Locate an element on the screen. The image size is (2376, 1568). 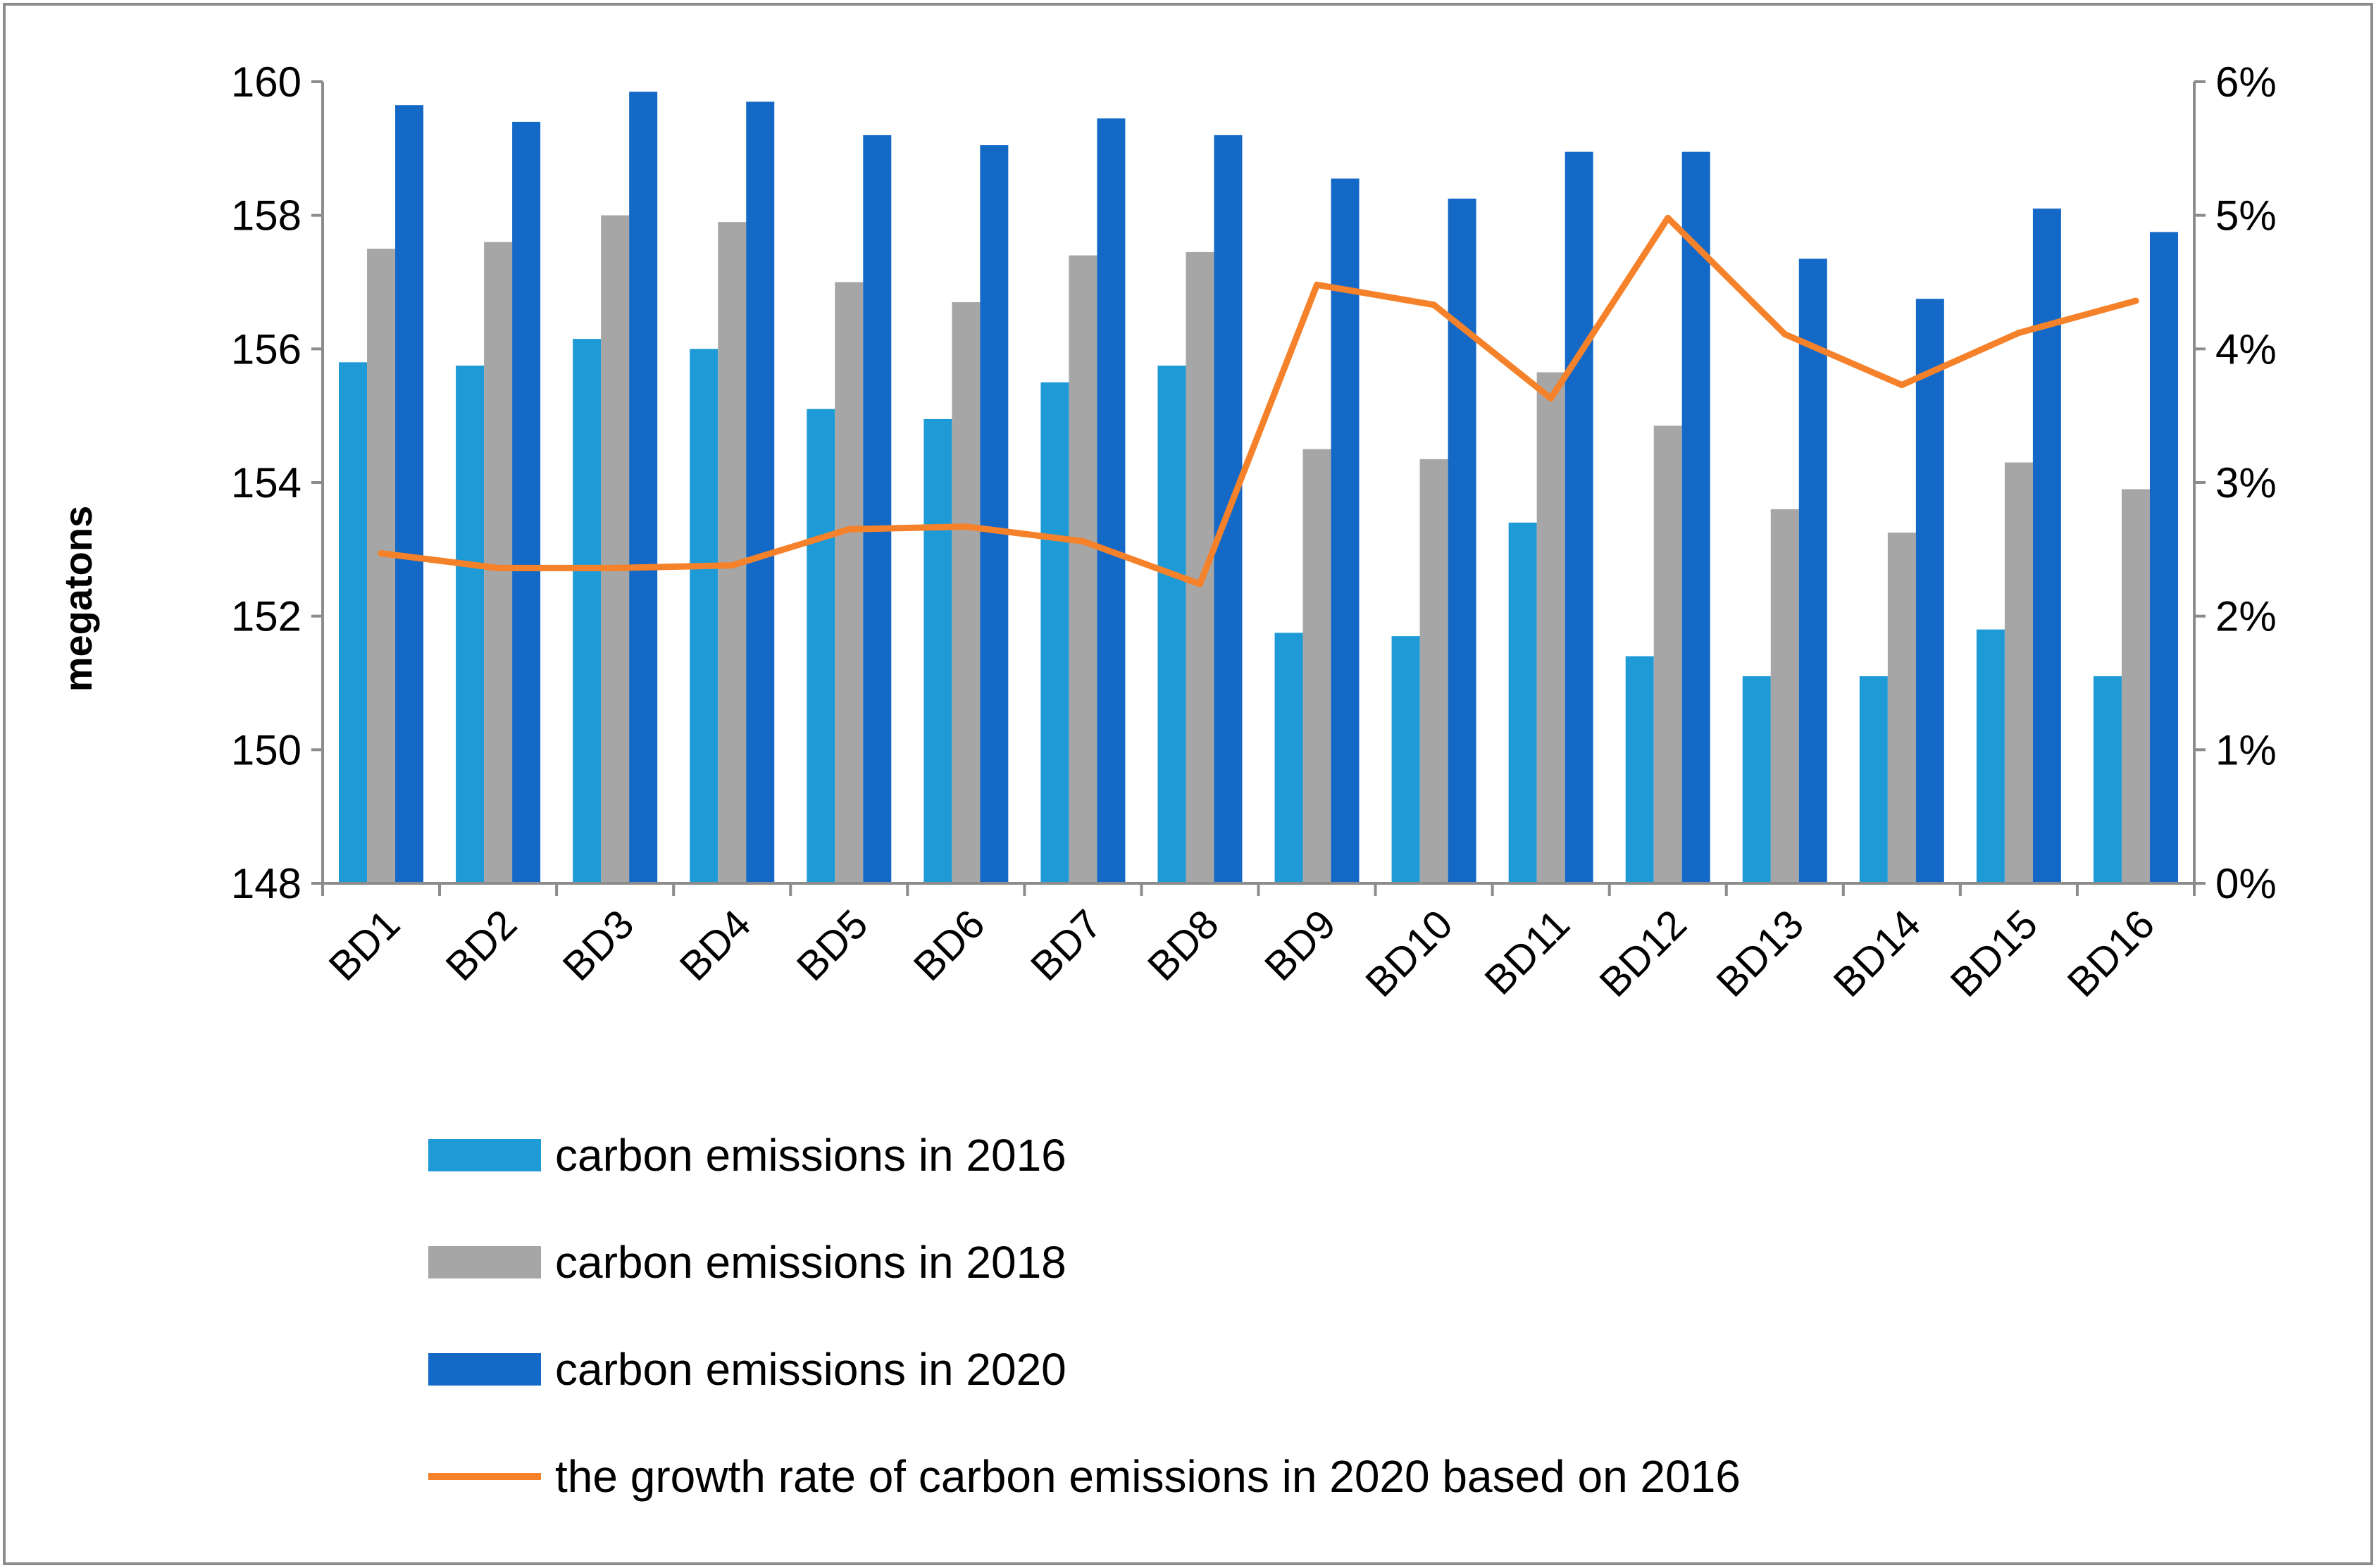
growth-rate-point-BD12 is located at coordinates (1668, 217).